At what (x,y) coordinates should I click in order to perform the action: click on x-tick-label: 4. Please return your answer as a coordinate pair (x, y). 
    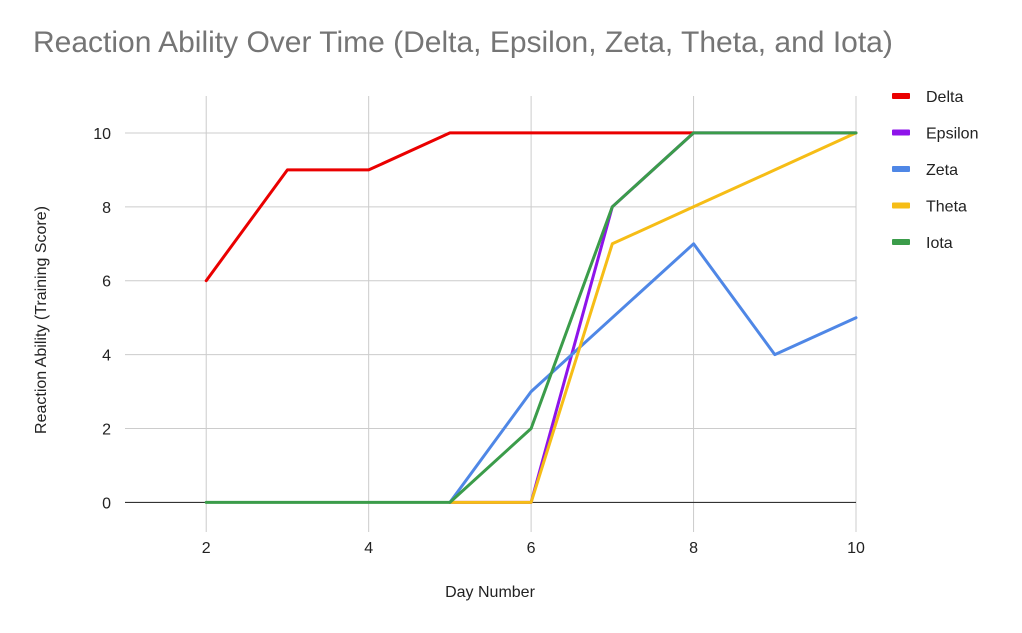
    Looking at the image, I should click on (368, 548).